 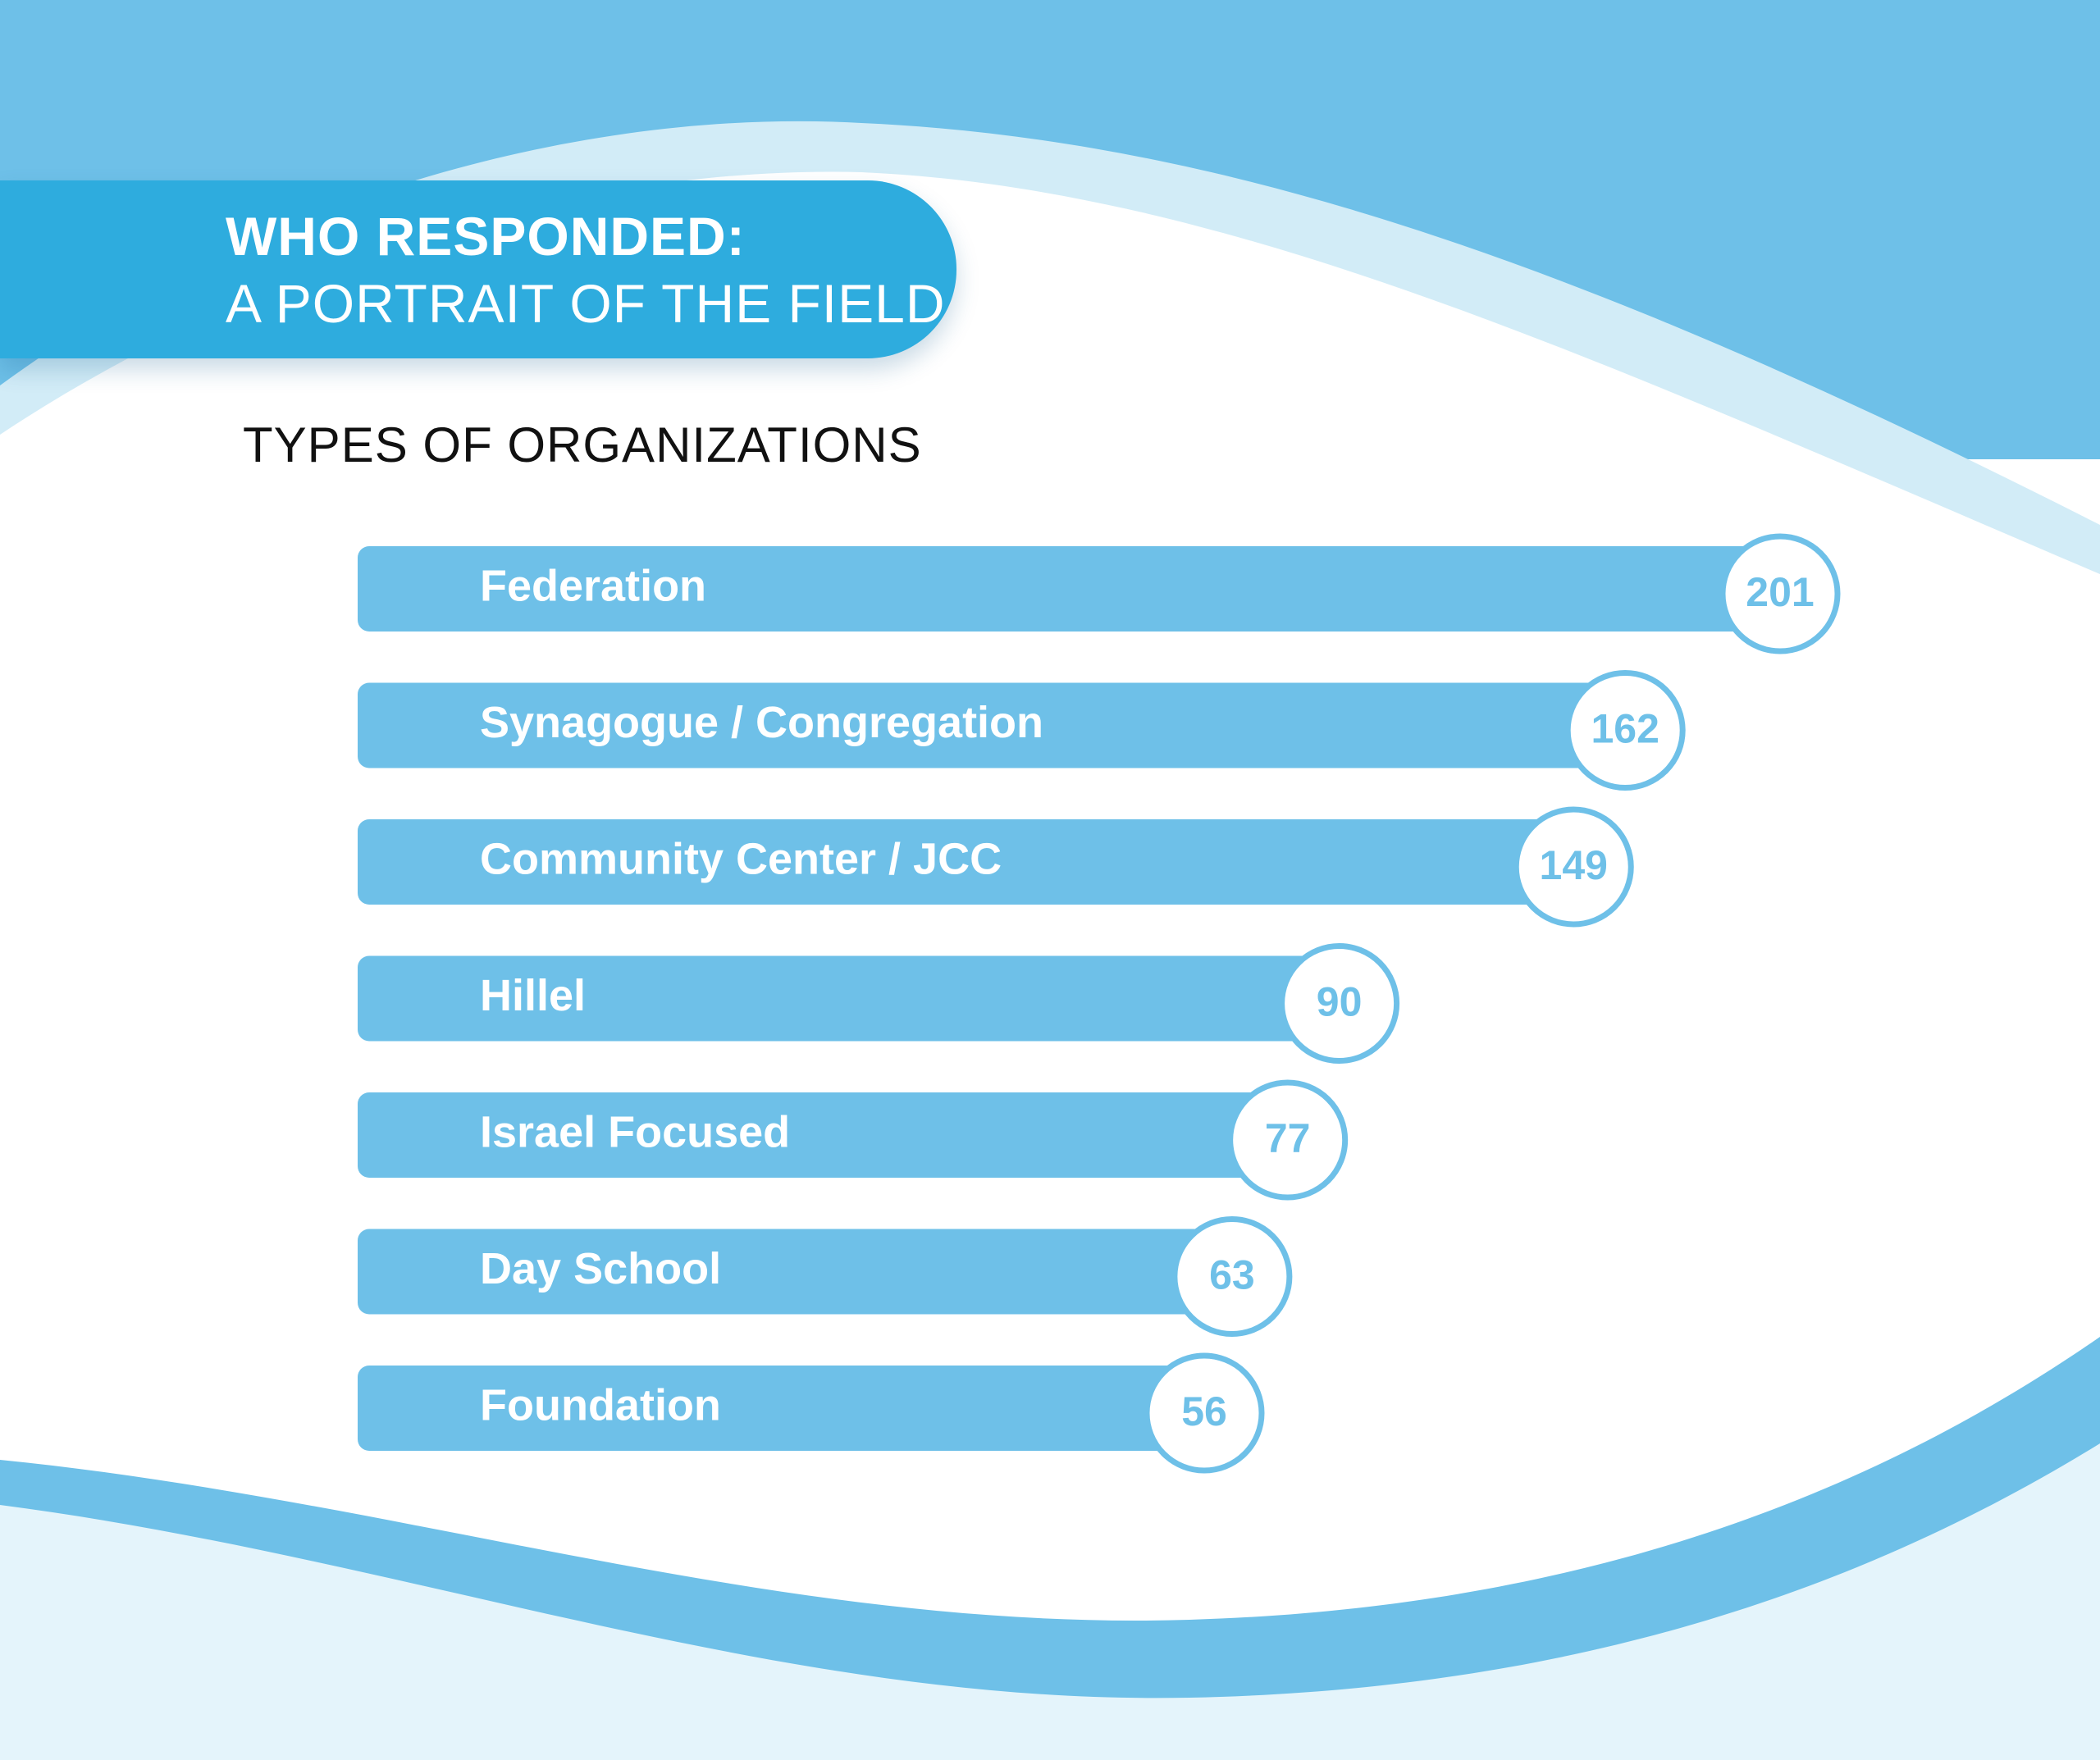 I want to click on chart-title: TYPES OF ORGANIZATIONS, so click(x=583, y=444).